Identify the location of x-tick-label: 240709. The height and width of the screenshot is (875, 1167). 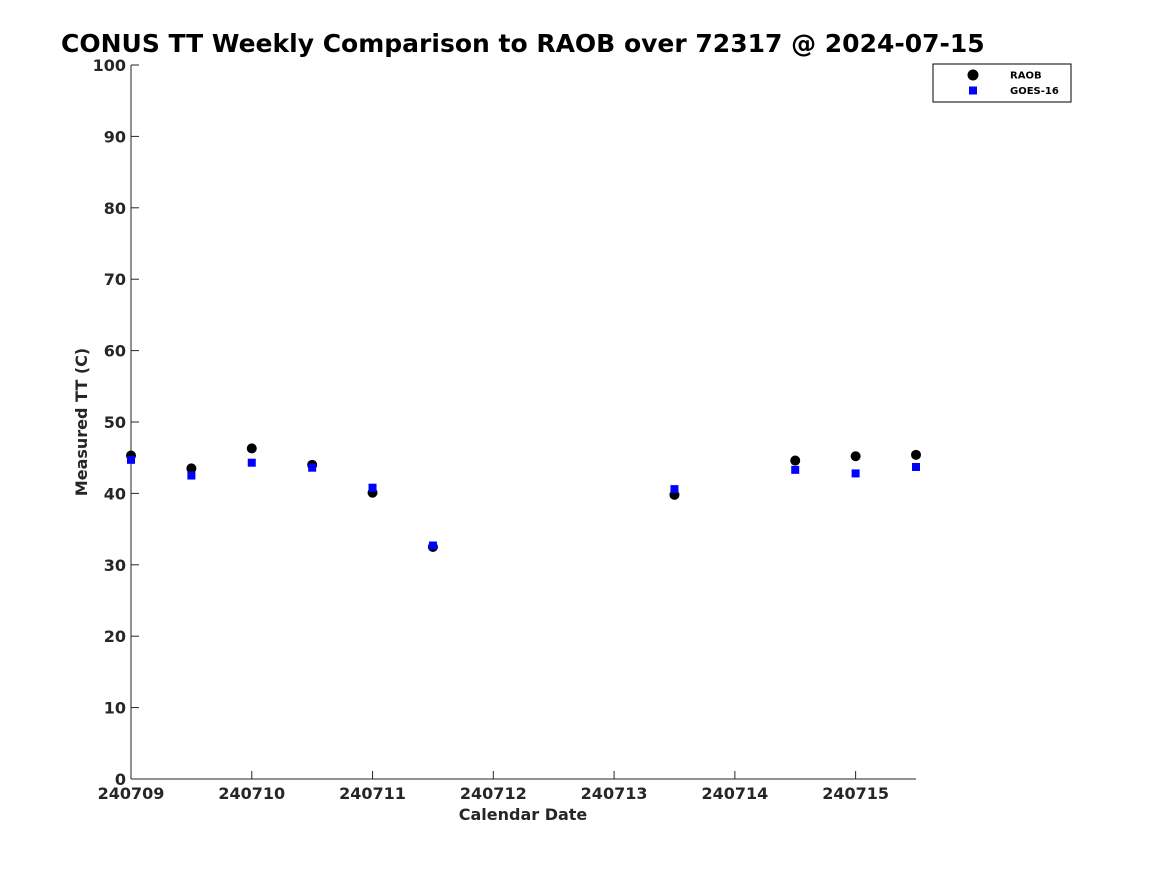
(131, 793).